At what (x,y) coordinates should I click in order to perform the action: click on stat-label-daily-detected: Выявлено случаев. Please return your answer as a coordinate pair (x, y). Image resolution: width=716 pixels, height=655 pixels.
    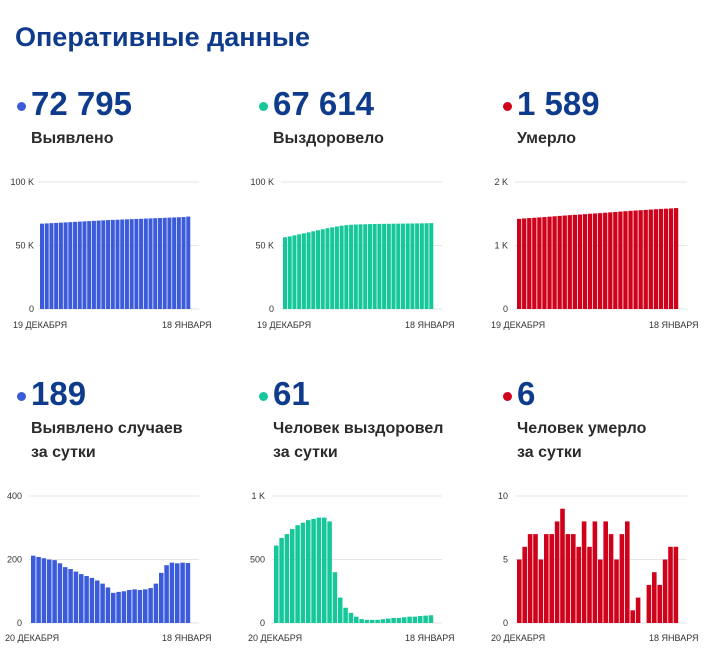
    Looking at the image, I should click on (107, 428).